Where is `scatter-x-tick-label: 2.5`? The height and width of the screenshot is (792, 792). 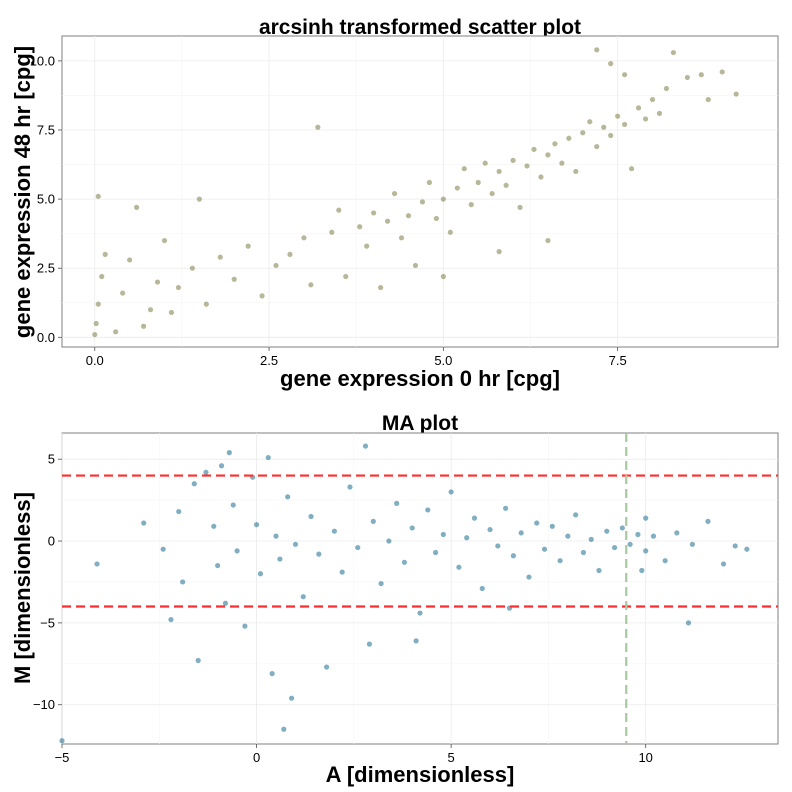
scatter-x-tick-label: 2.5 is located at coordinates (269, 360).